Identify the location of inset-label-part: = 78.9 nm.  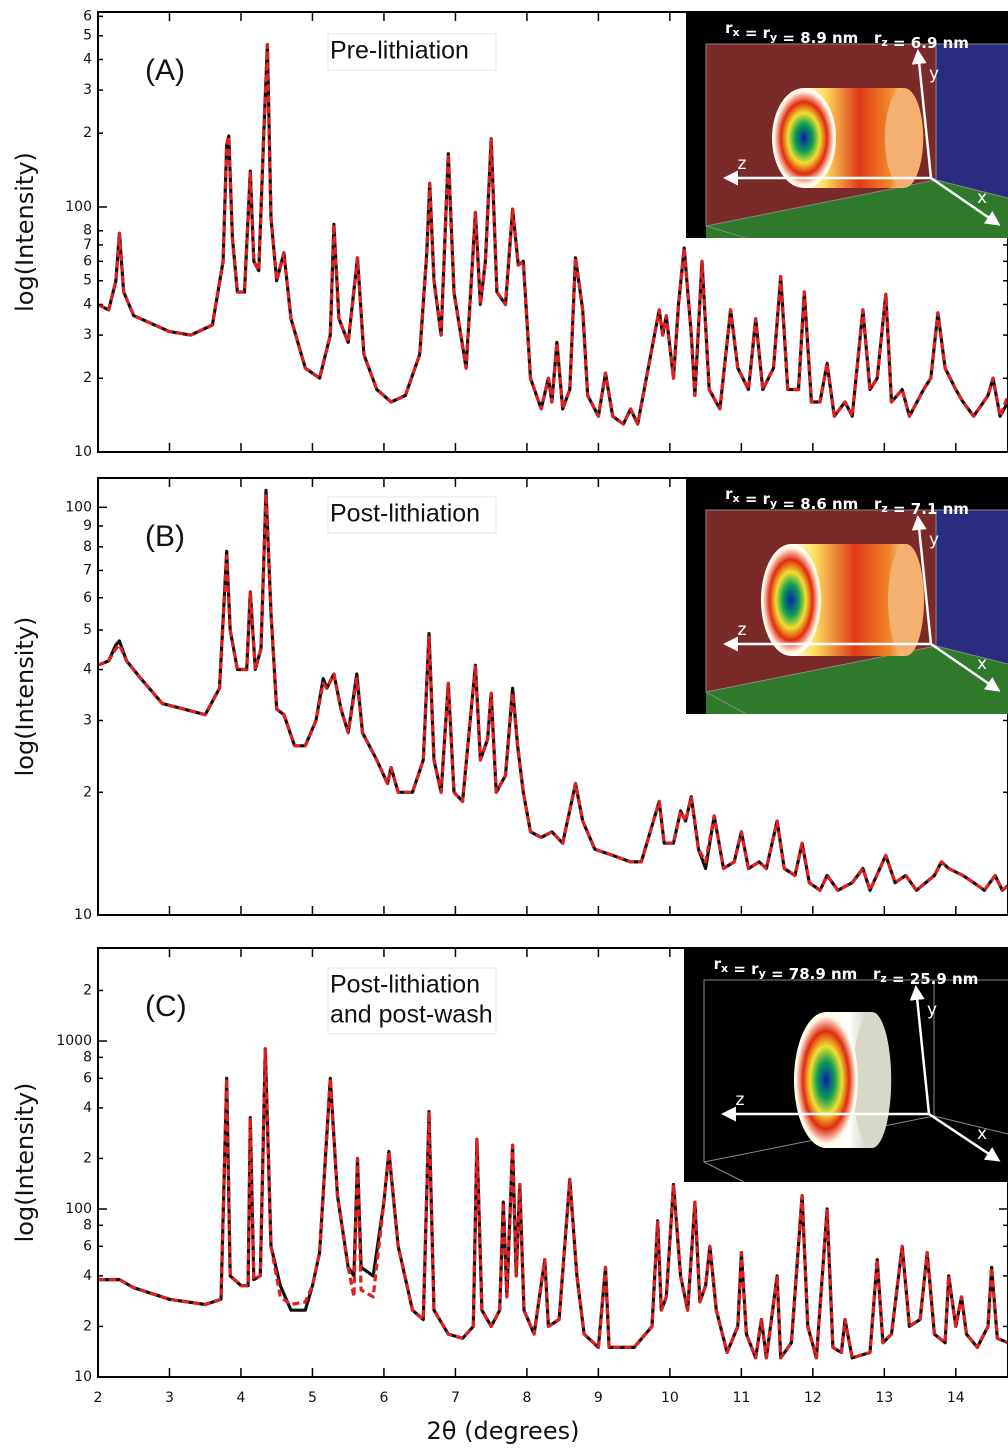
(819, 974).